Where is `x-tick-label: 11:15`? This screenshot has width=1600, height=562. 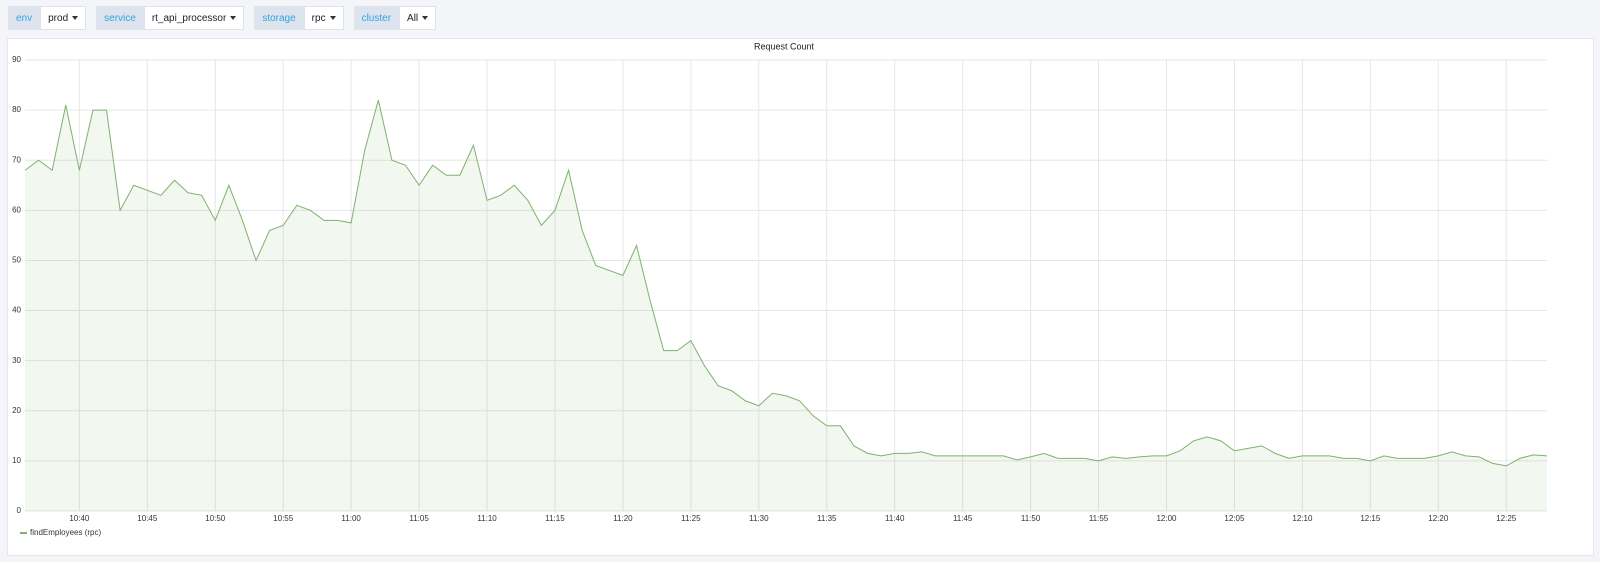
x-tick-label: 11:15 is located at coordinates (555, 518).